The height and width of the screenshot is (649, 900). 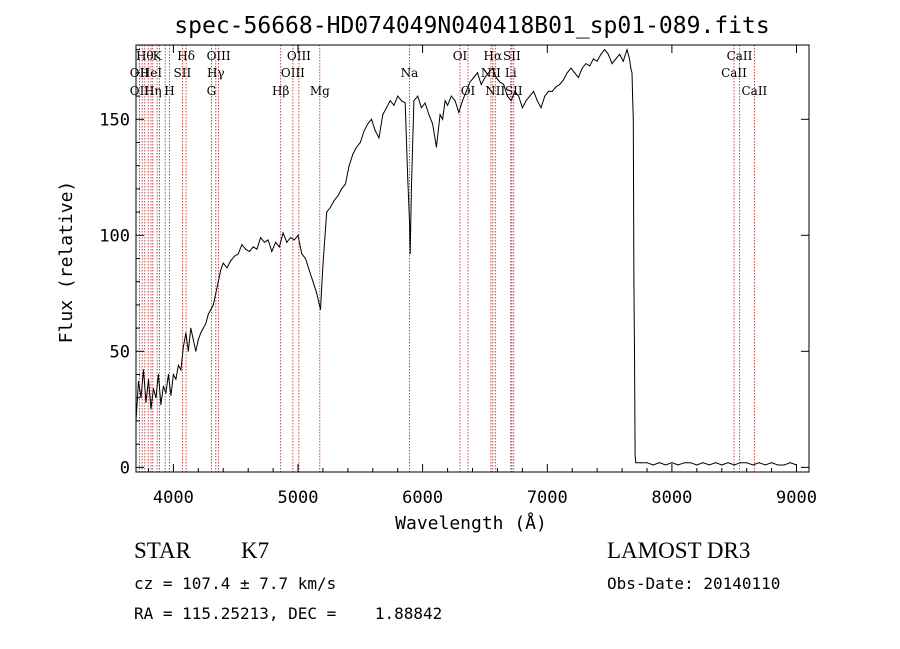 I want to click on spectral-line-label: Li, so click(x=511, y=73).